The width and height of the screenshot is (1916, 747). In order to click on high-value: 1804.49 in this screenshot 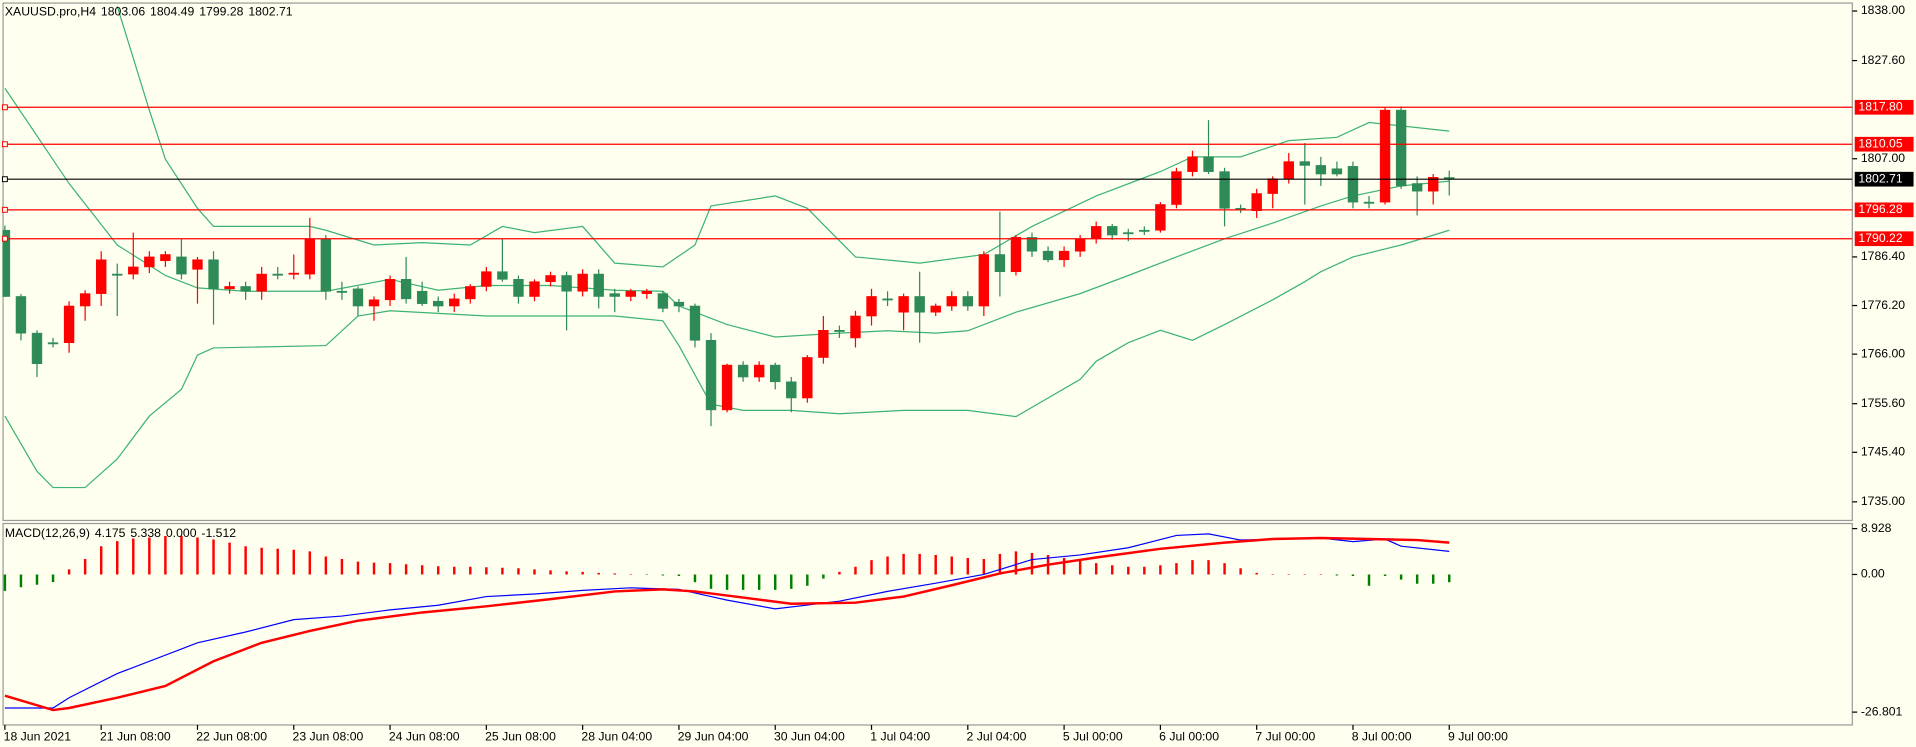, I will do `click(172, 11)`.